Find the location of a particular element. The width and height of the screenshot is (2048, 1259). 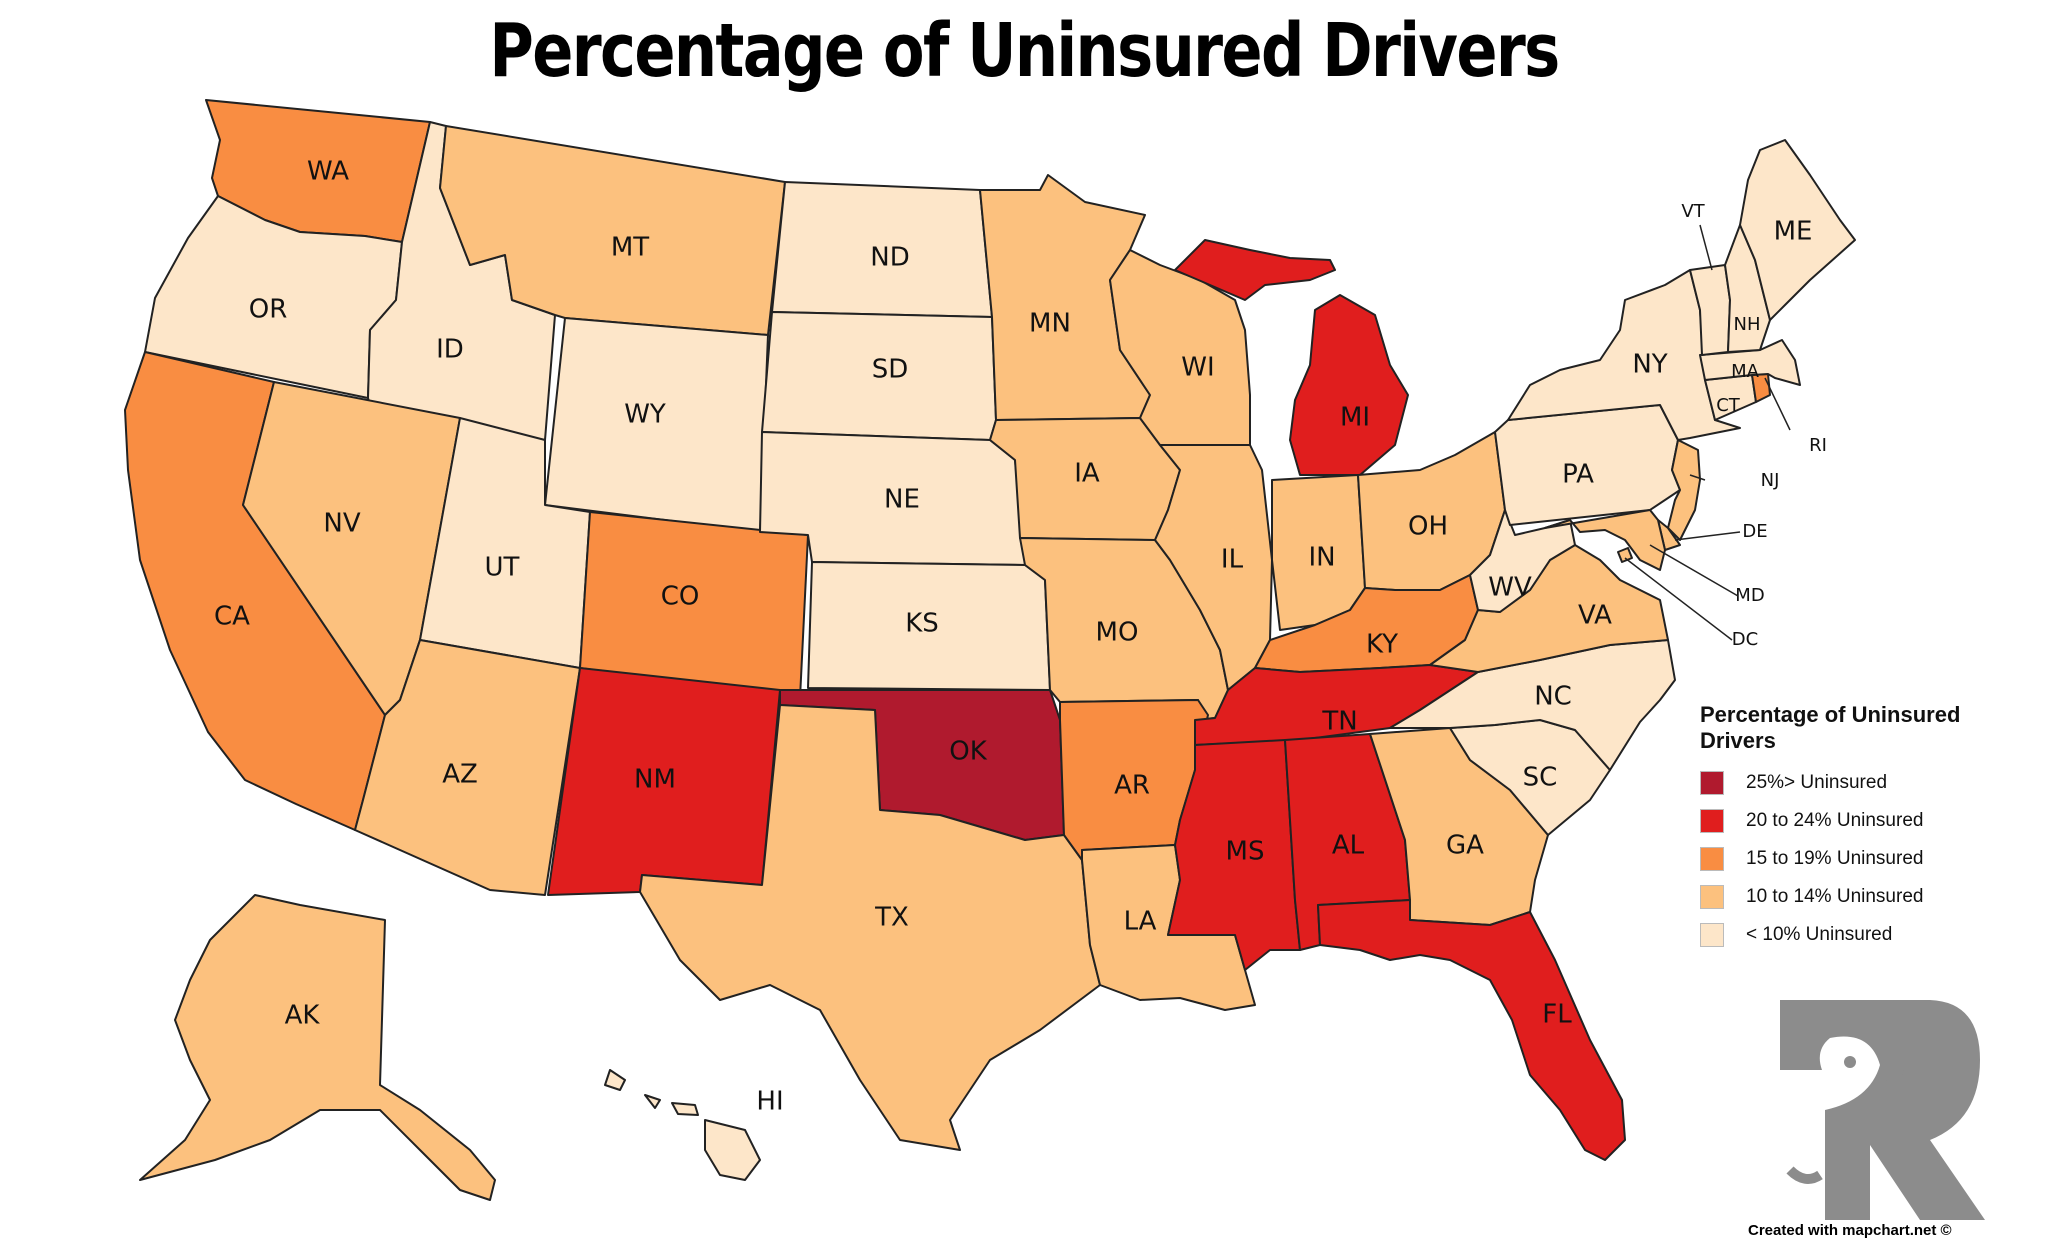

state-label-CO: CO is located at coordinates (680, 597).